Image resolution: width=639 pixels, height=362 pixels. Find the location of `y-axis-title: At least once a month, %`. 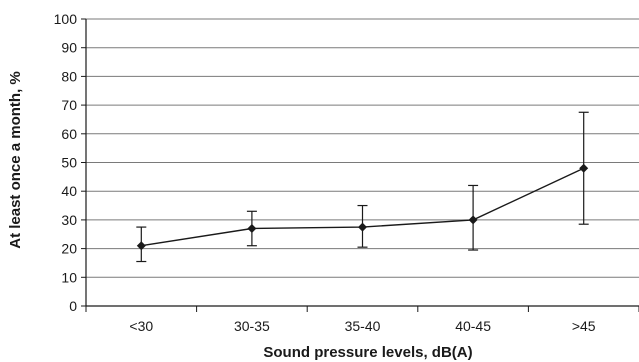

y-axis-title: At least once a month, % is located at coordinates (15, 160).